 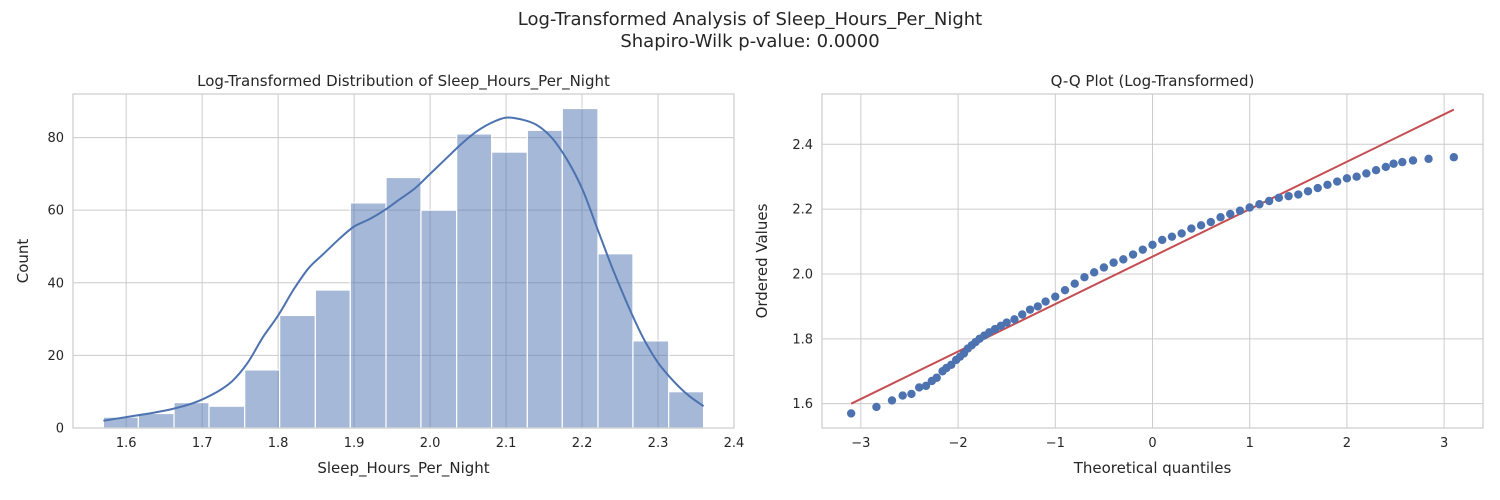 What do you see at coordinates (734, 443) in the screenshot?
I see `histogram-x-tick-label: 2.4` at bounding box center [734, 443].